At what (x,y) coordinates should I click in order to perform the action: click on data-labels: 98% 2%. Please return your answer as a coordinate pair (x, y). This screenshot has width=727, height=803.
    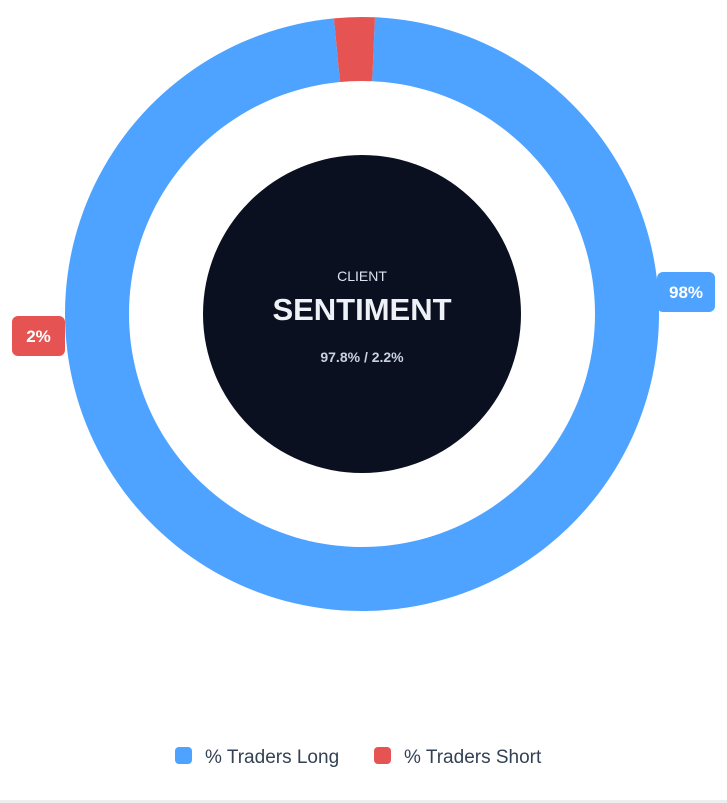
    Looking at the image, I should click on (363, 314).